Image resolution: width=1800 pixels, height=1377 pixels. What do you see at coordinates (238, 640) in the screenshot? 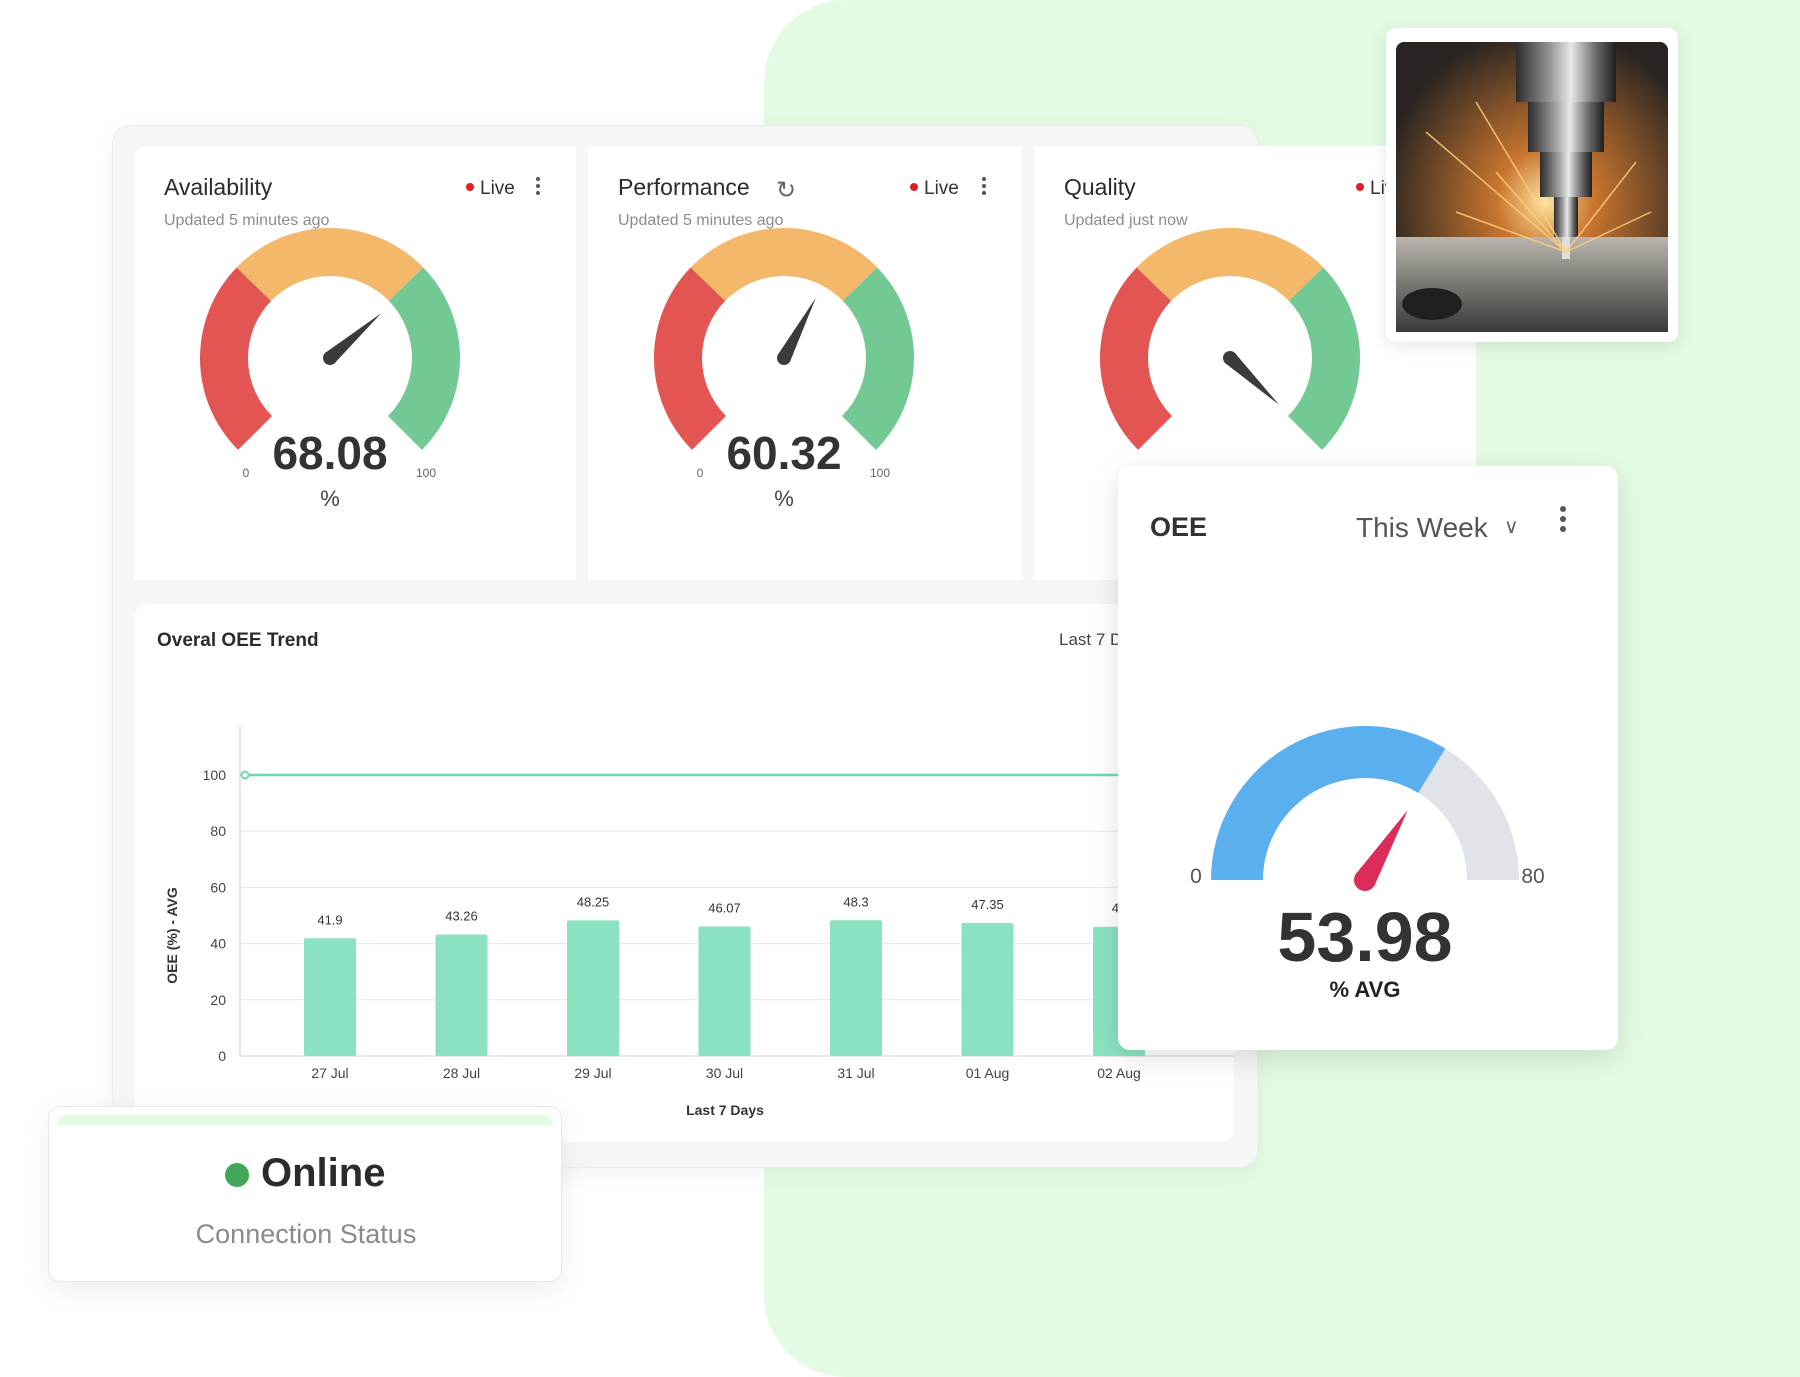
I see `trend-title: Overal OEE Trend` at bounding box center [238, 640].